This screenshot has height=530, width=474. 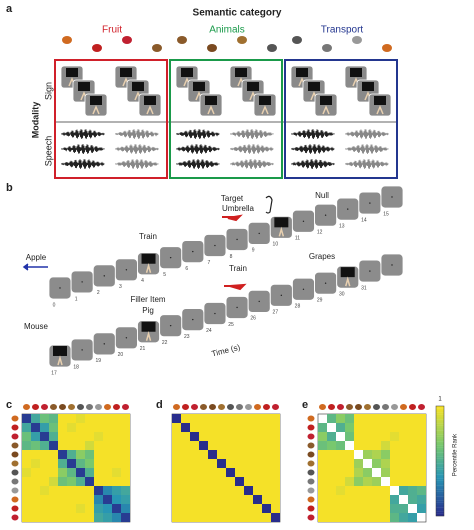 What do you see at coordinates (186, 269) in the screenshot?
I see `time-tick: 6` at bounding box center [186, 269].